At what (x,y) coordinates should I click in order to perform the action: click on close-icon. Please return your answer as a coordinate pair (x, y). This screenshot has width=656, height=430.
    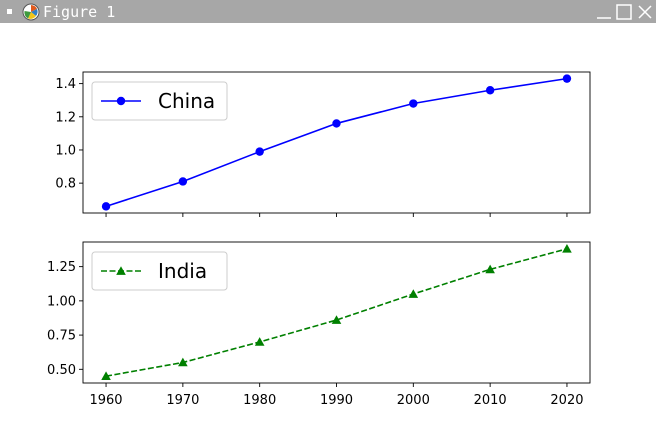
    Looking at the image, I should click on (645, 12).